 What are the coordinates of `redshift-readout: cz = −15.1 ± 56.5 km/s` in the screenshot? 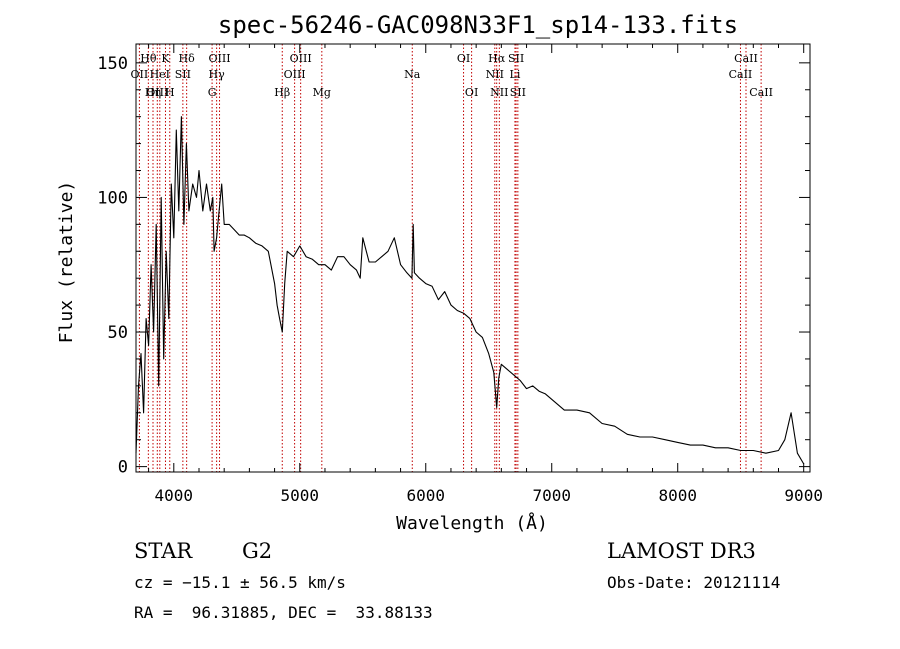 It's located at (240, 582).